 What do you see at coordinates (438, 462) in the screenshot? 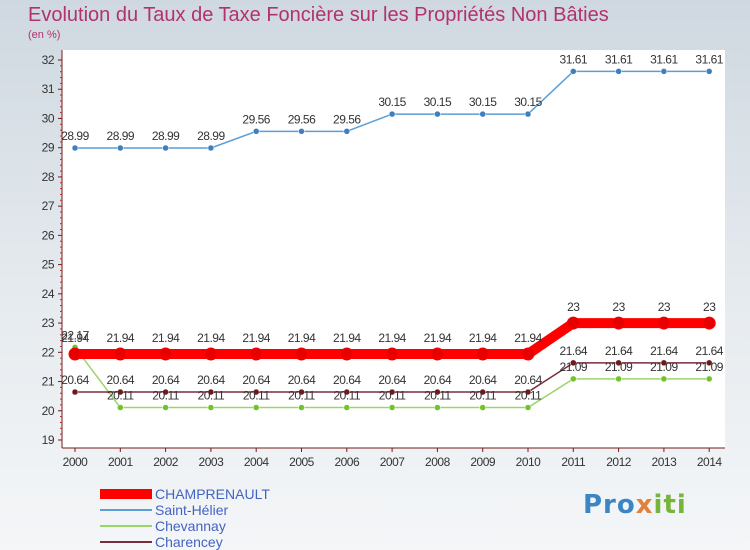
I see `x-tick-label: 2008` at bounding box center [438, 462].